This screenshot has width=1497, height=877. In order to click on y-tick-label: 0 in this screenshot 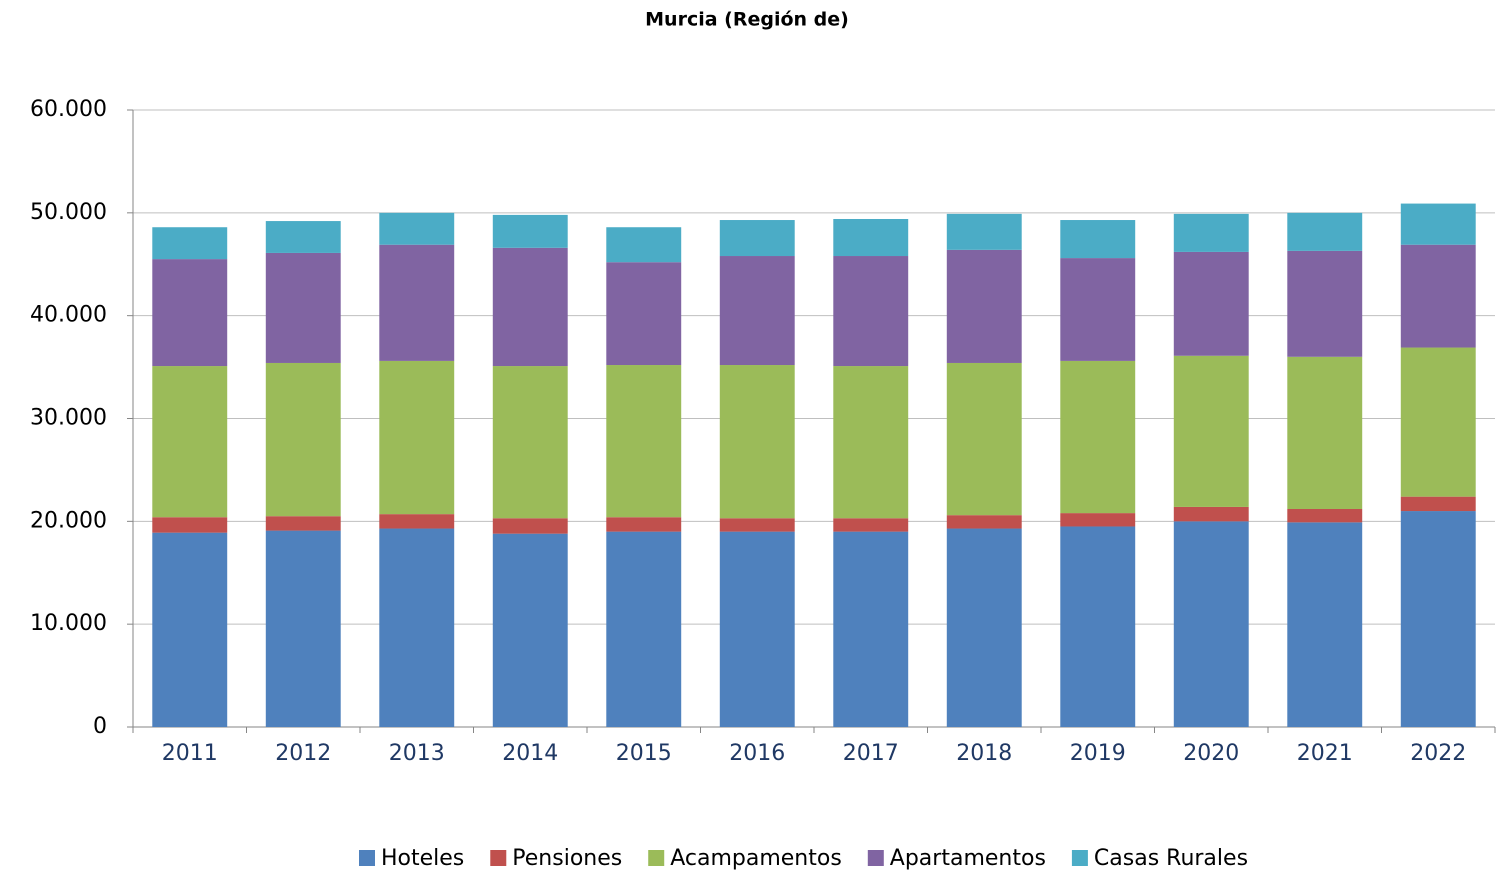, I will do `click(100, 726)`.